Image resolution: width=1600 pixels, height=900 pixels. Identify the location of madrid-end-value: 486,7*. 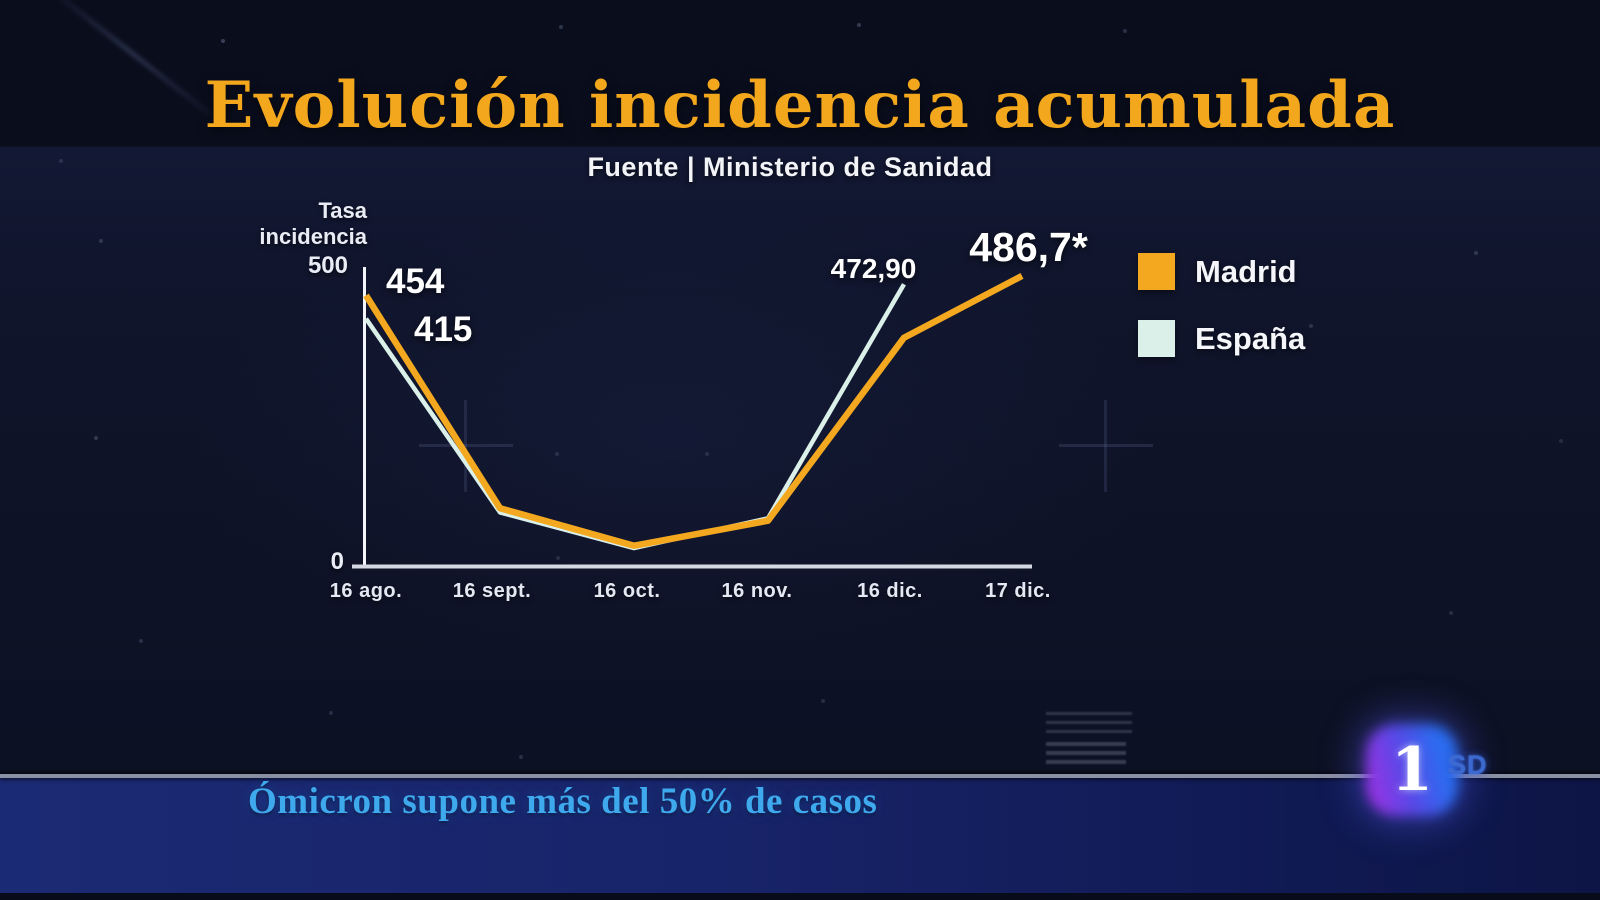
(1028, 247).